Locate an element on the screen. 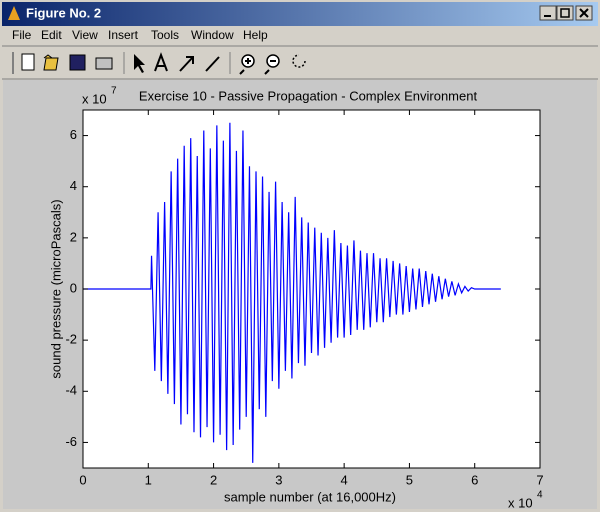 The height and width of the screenshot is (517, 600). menu-item: View is located at coordinates (85, 35).